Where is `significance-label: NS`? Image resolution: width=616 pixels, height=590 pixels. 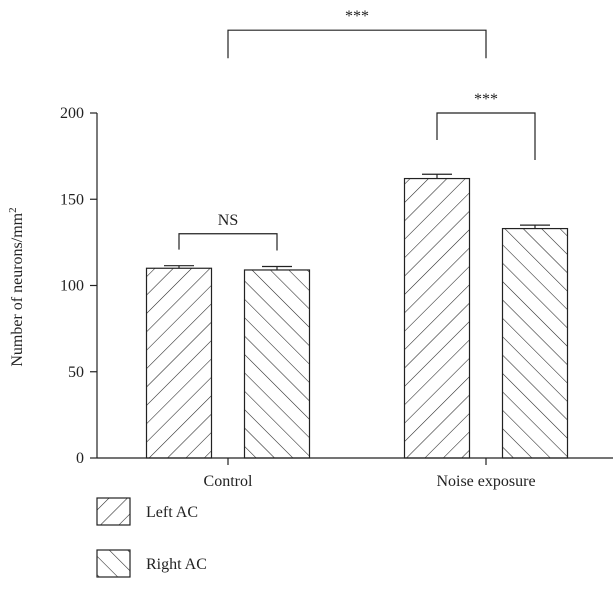
significance-label: NS is located at coordinates (228, 220).